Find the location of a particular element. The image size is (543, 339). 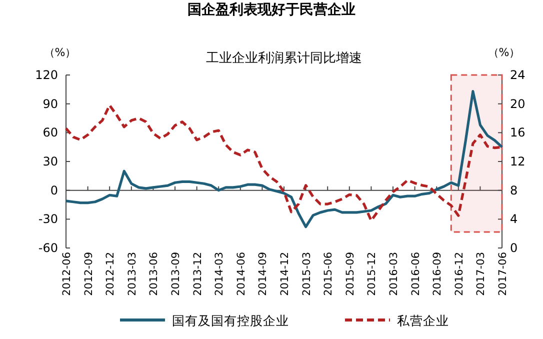

y-tick-label: 60 is located at coordinates (50, 133).